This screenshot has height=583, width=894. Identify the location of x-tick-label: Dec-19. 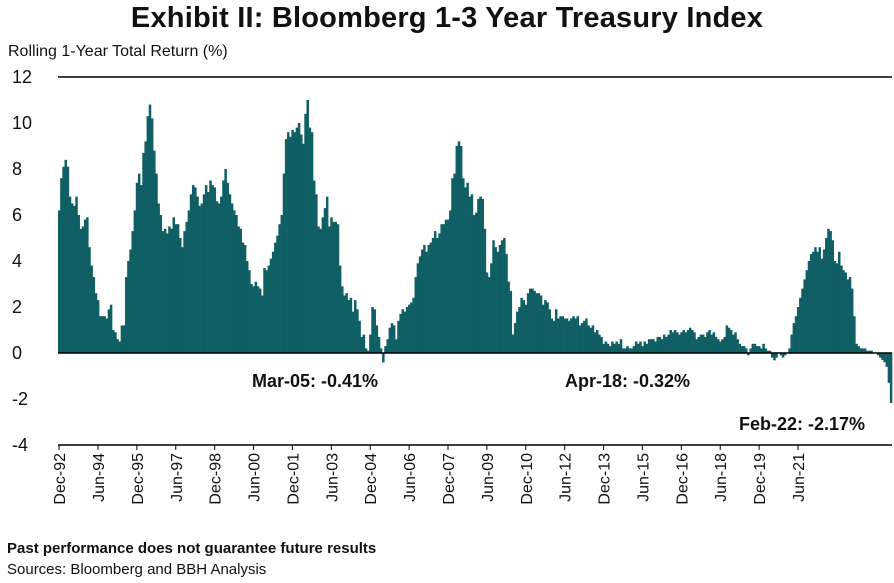
(760, 479).